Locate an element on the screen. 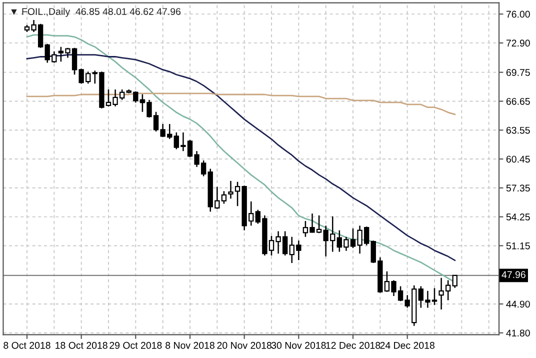  x-tick-label: 30 Nov 2018 is located at coordinates (298, 345).